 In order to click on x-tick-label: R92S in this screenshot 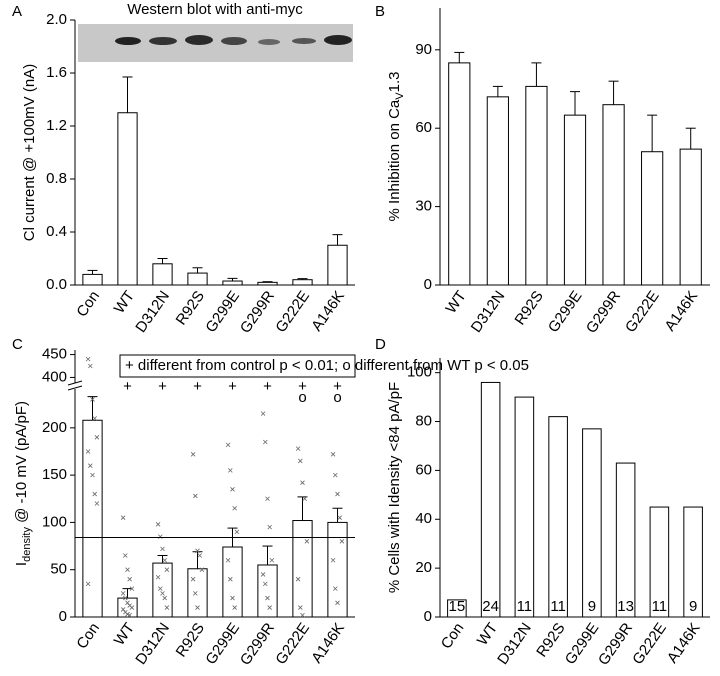, I will do `click(190, 640)`.